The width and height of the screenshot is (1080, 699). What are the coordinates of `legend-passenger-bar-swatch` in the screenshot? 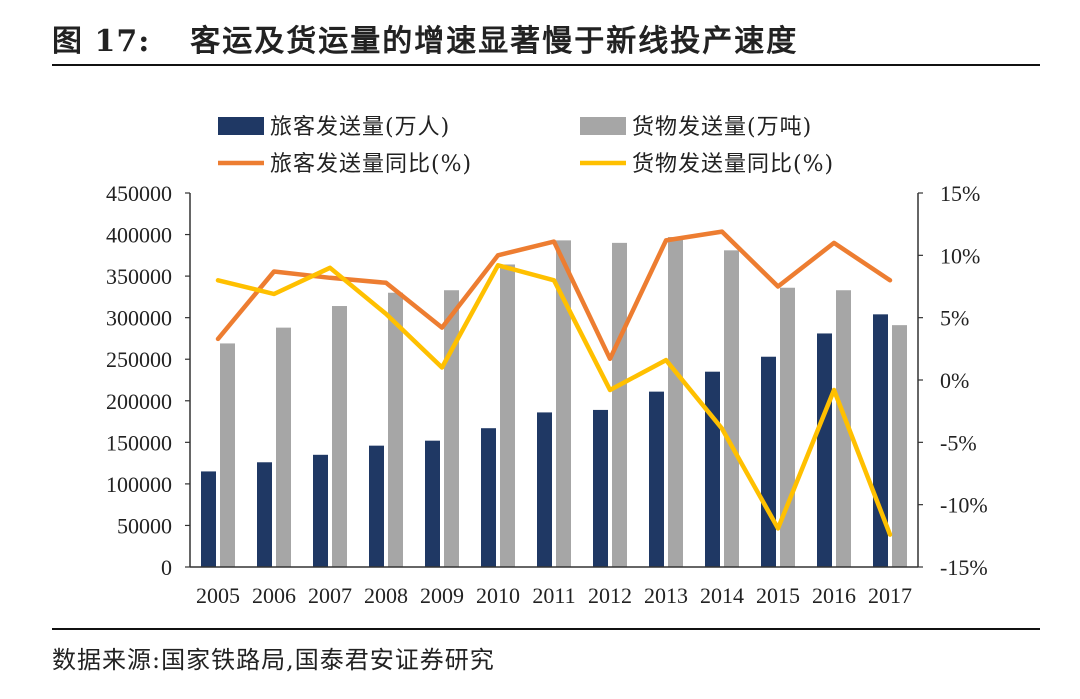 It's located at (241, 126).